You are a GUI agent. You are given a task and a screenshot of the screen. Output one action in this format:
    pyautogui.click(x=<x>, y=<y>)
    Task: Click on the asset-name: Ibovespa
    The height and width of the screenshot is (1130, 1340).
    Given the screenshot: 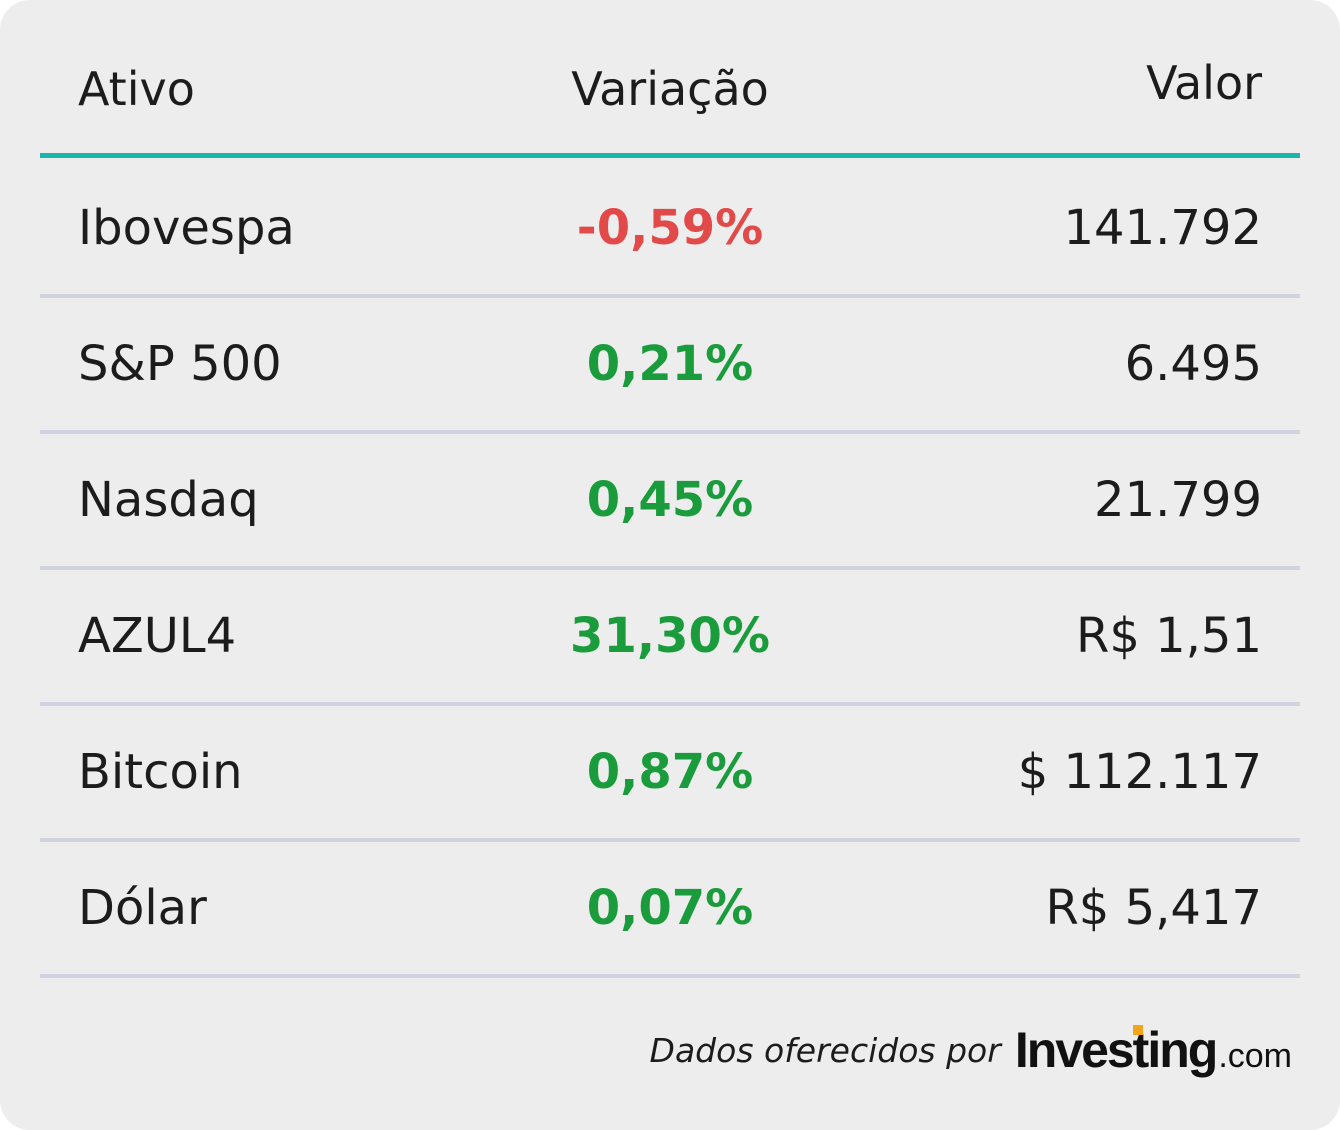 What is the action you would take?
    pyautogui.click(x=186, y=228)
    